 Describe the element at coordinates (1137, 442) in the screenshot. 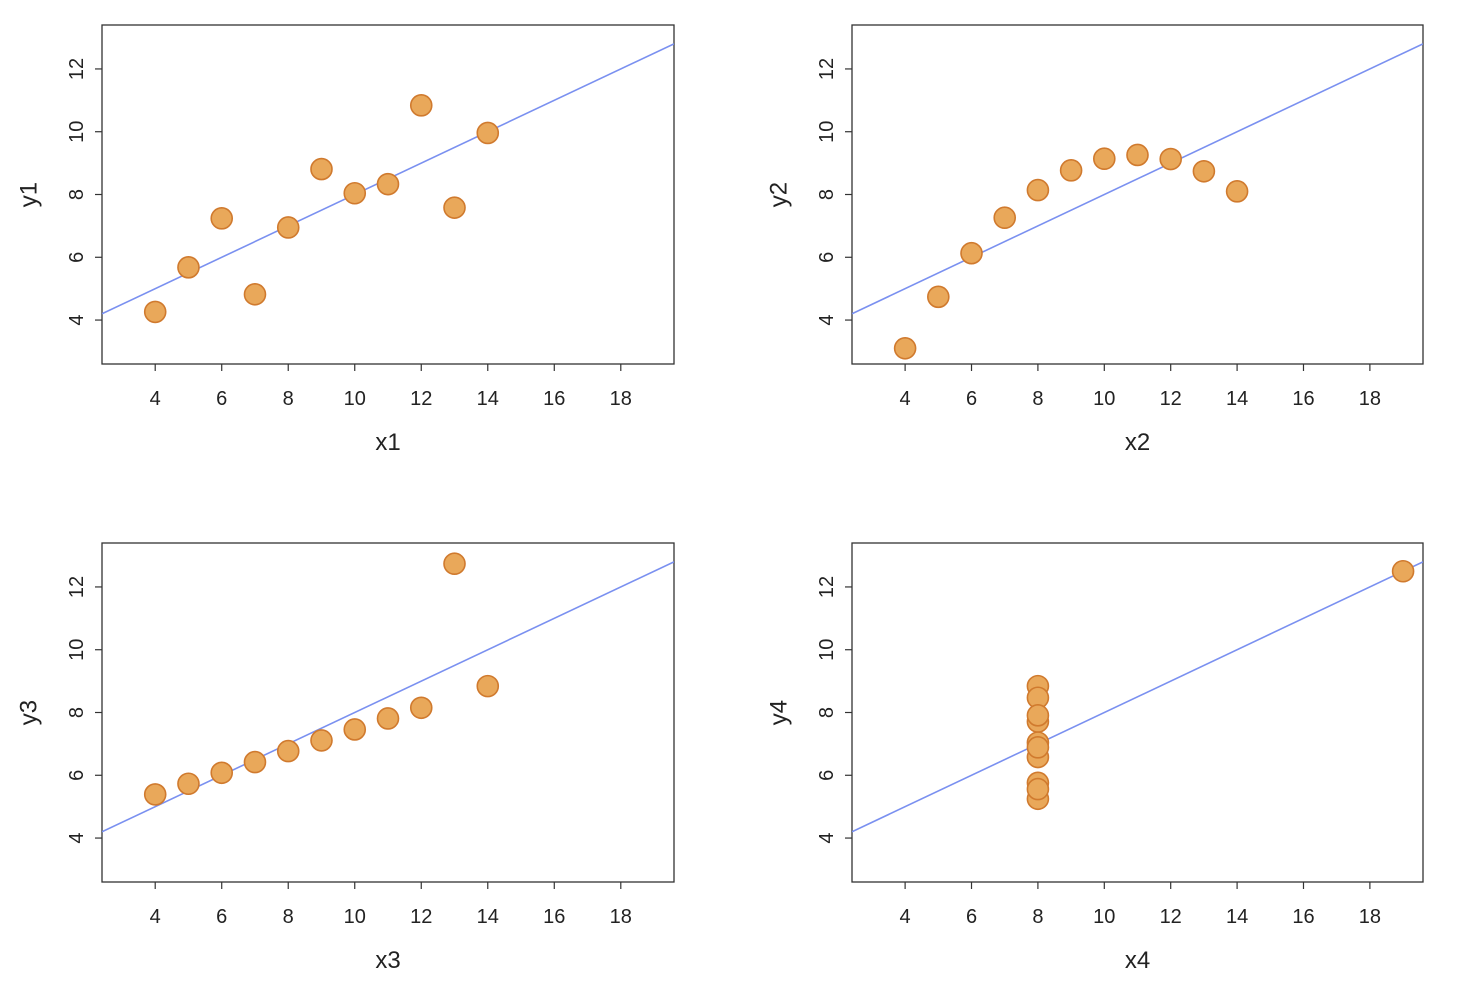

I see `x-axis-label: x2` at that location.